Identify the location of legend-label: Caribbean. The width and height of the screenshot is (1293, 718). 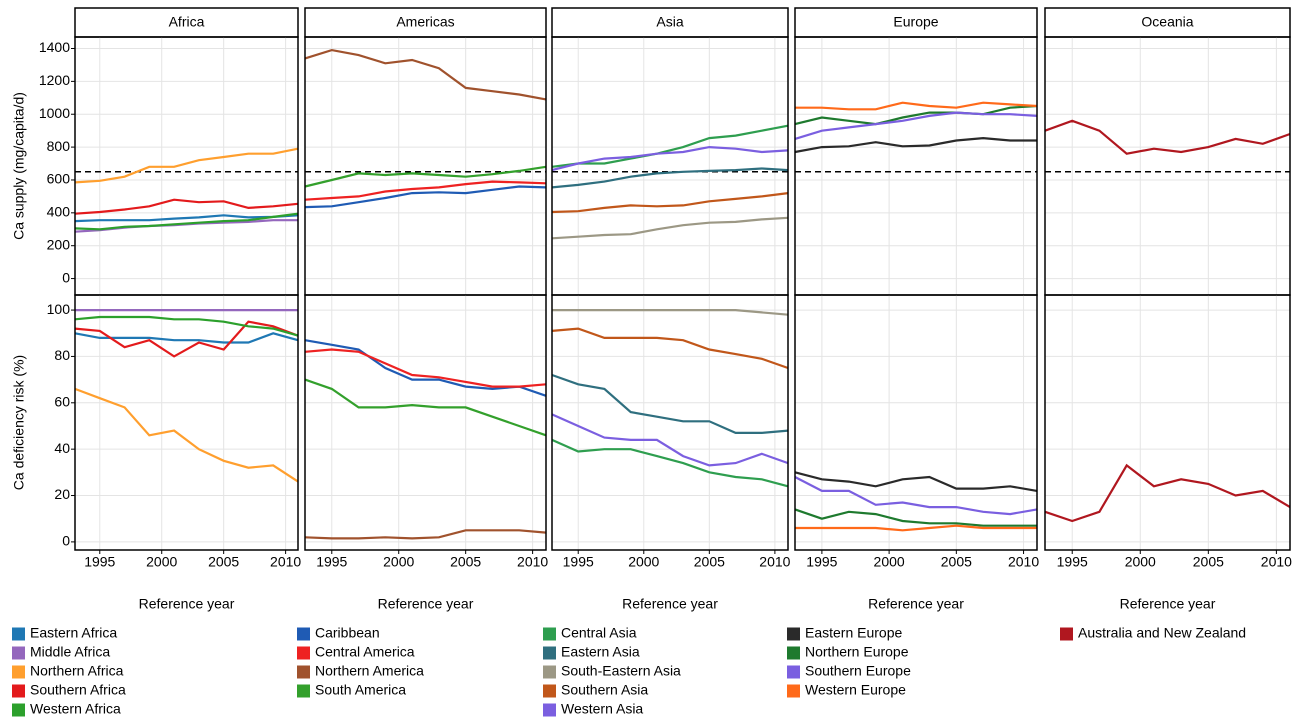
(347, 633).